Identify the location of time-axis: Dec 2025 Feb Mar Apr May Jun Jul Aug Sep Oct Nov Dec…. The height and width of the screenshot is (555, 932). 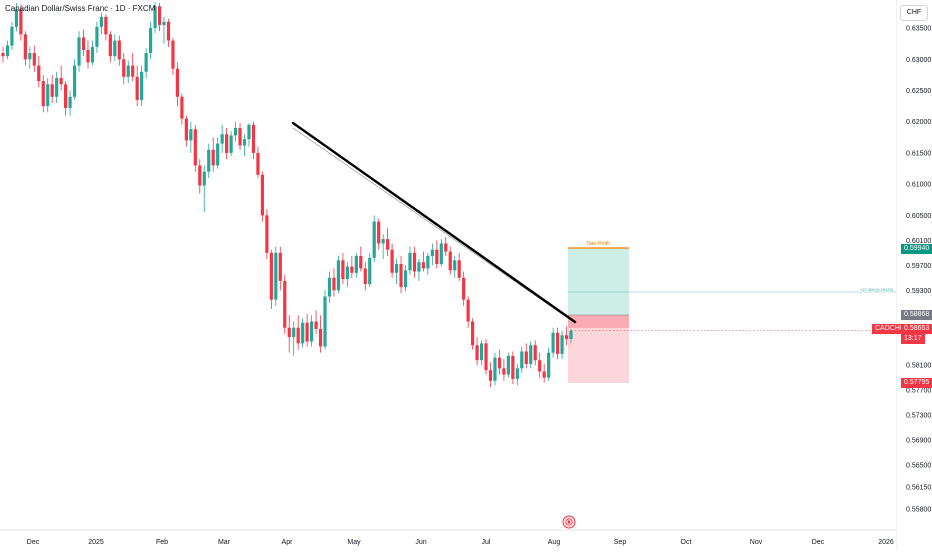
(460, 542).